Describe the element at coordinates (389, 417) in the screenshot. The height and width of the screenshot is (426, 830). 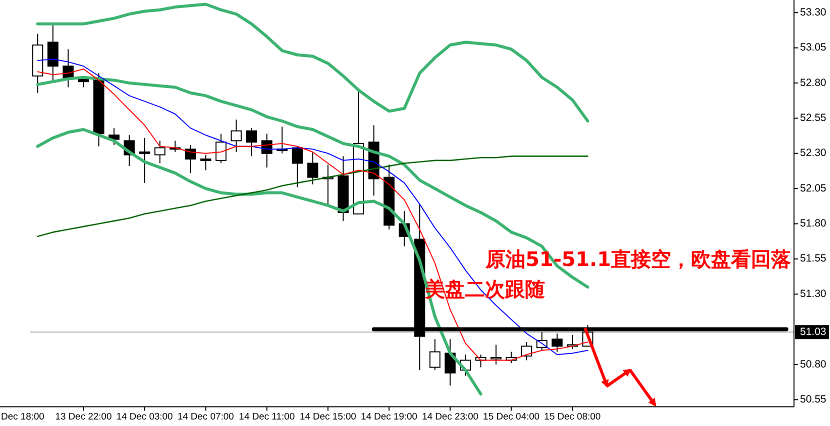
I see `x-tick-label: 14 Dec 19:00` at that location.